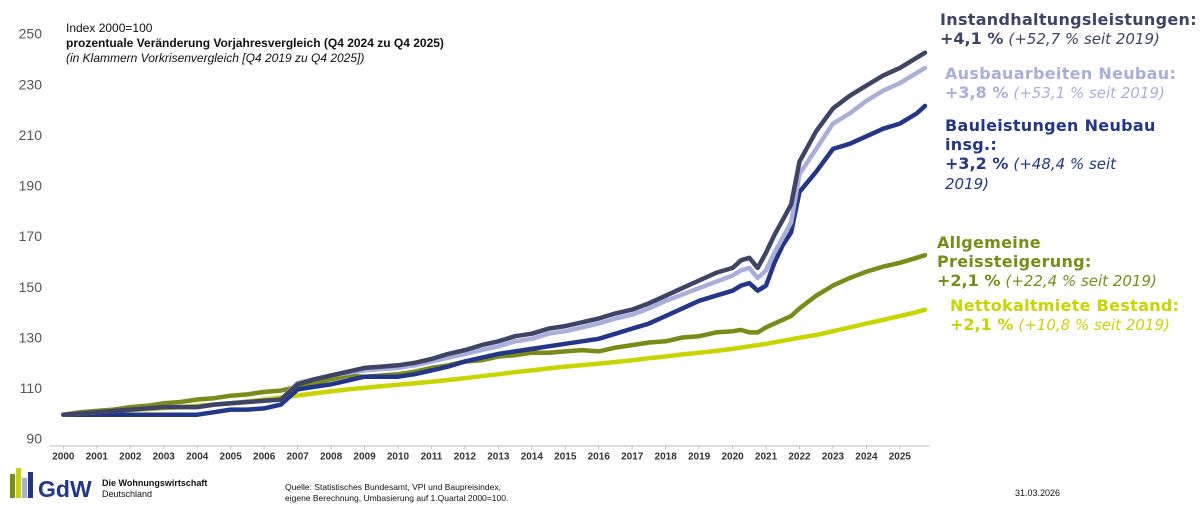  I want to click on x-tick-label: 2023, so click(833, 457).